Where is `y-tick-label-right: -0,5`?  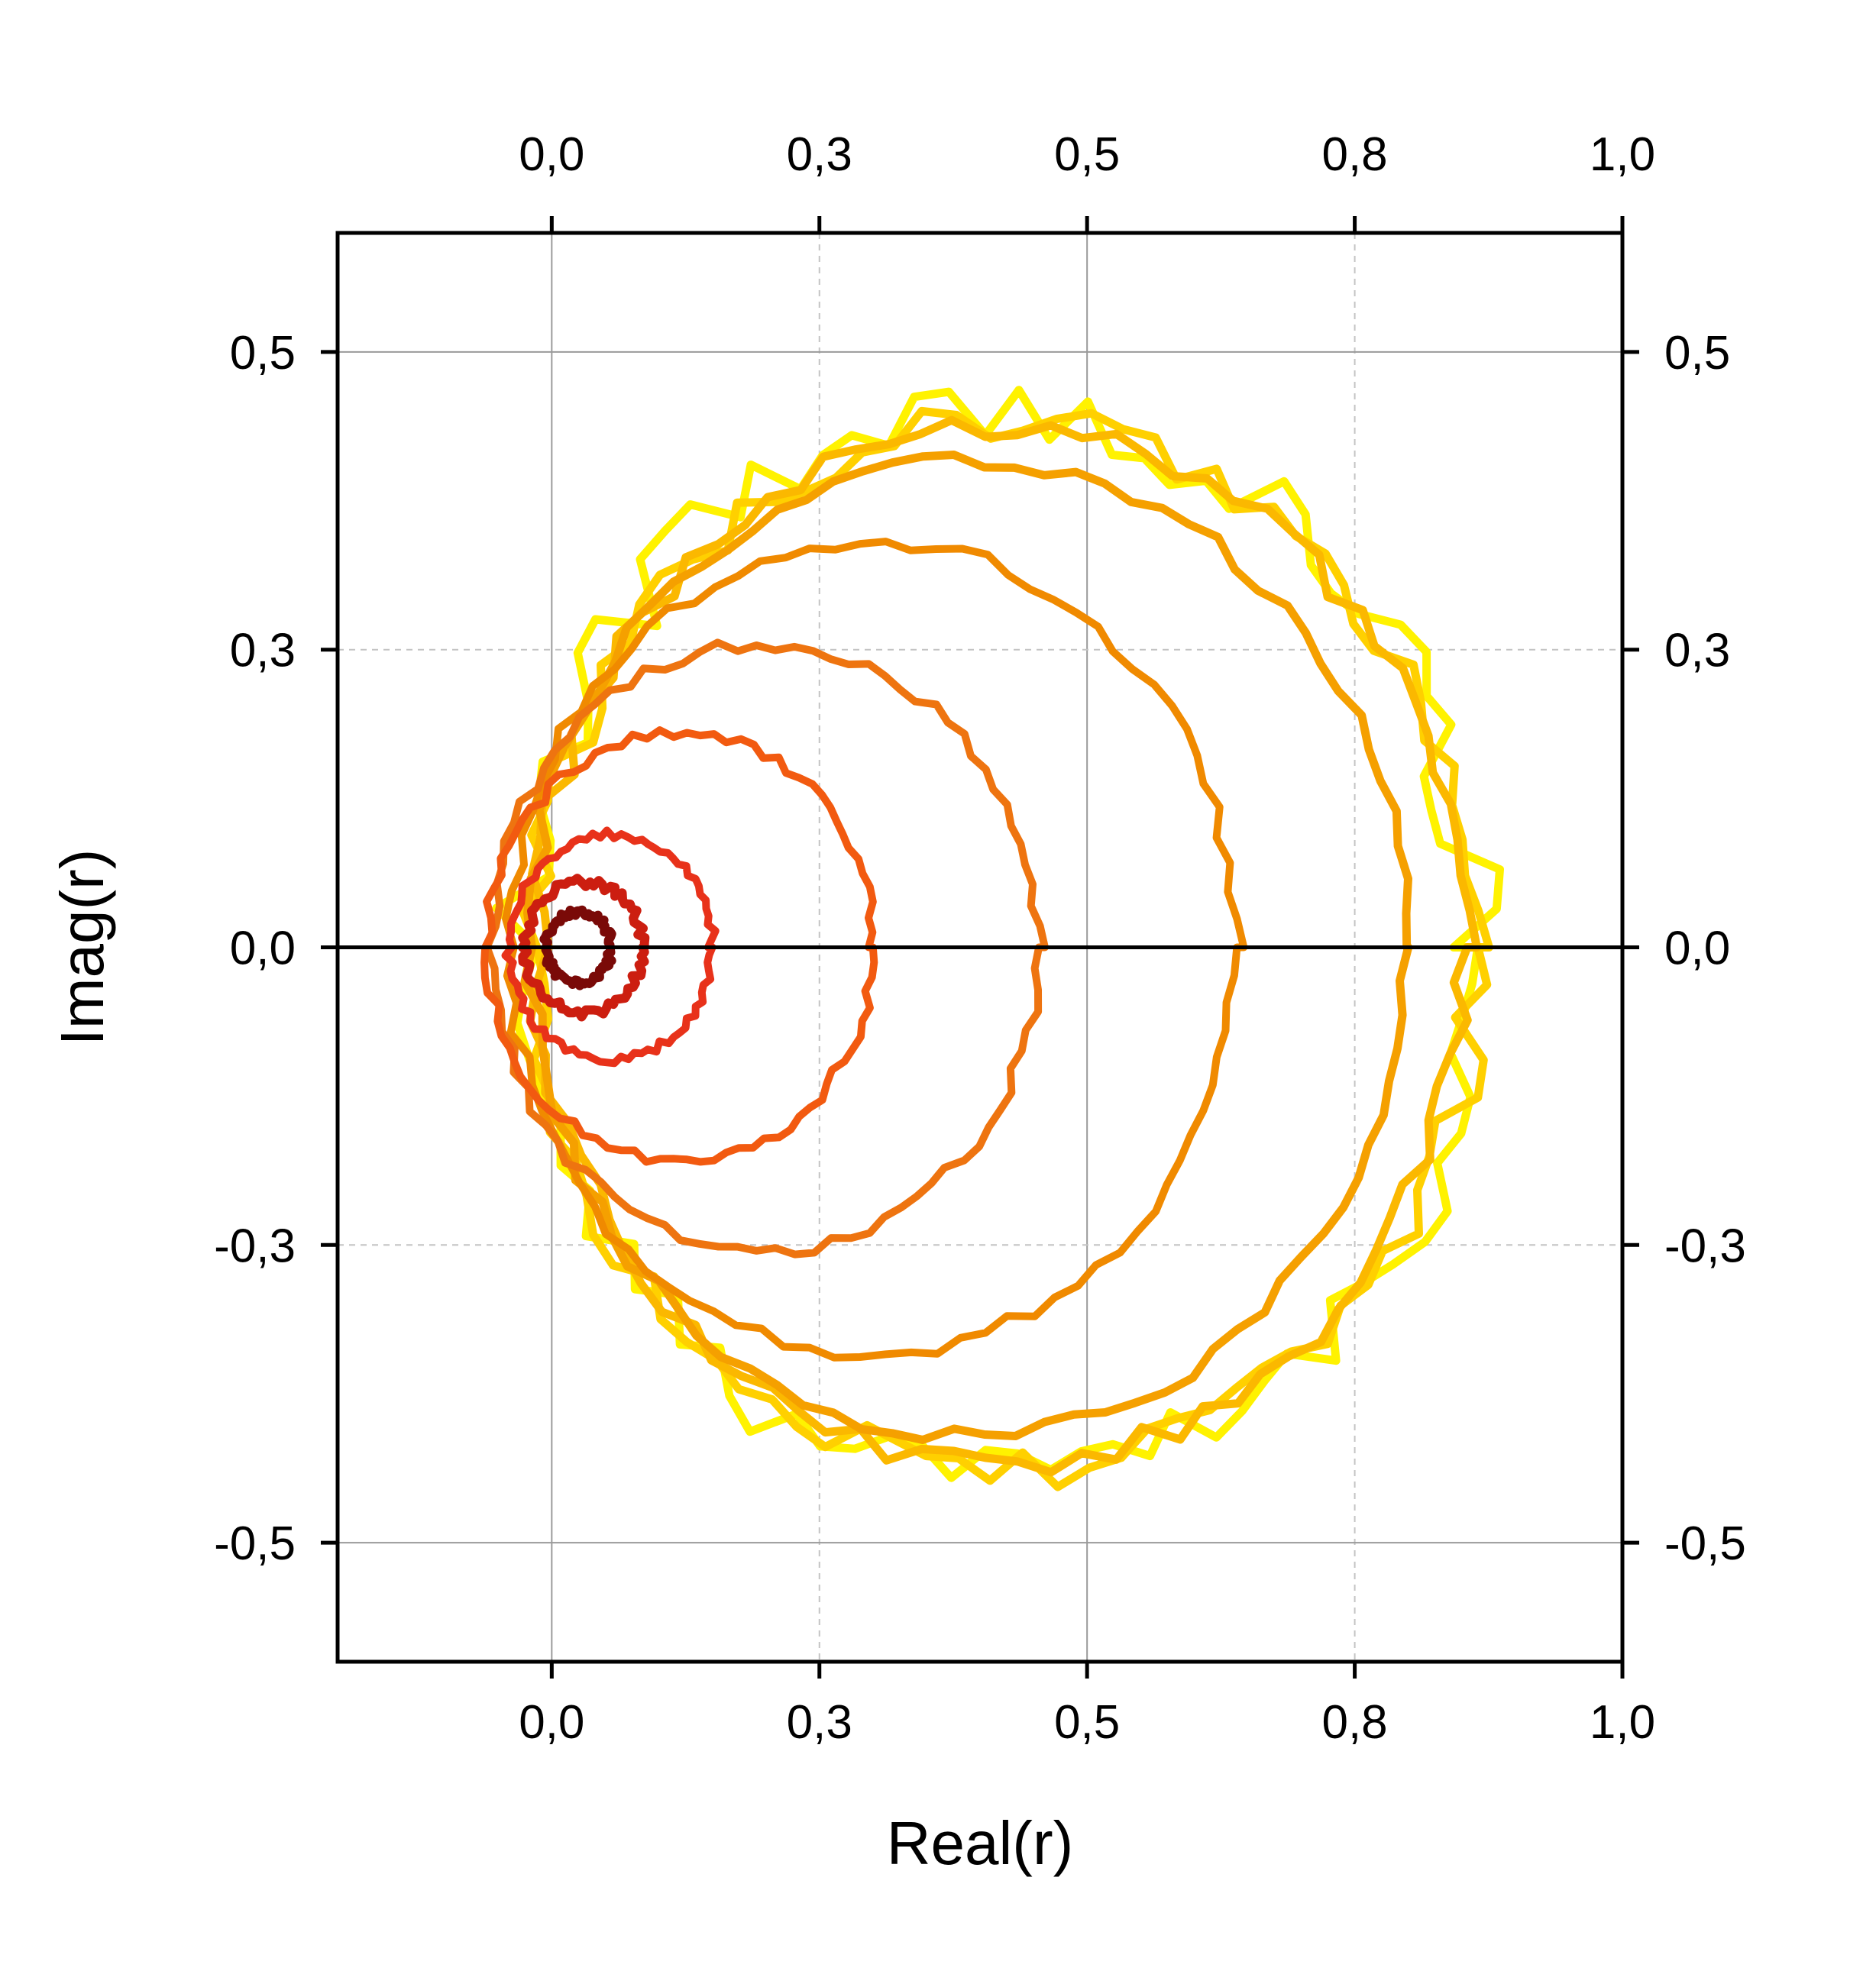
y-tick-label-right: -0,5 is located at coordinates (1705, 1544).